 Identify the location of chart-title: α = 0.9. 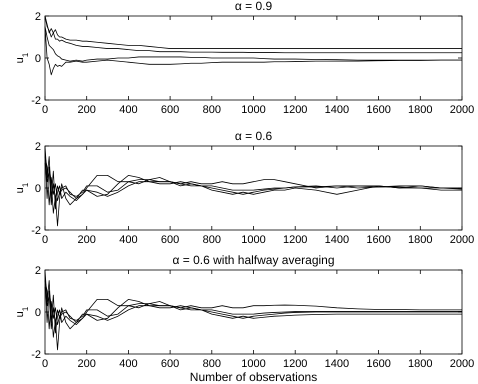
(253, 6).